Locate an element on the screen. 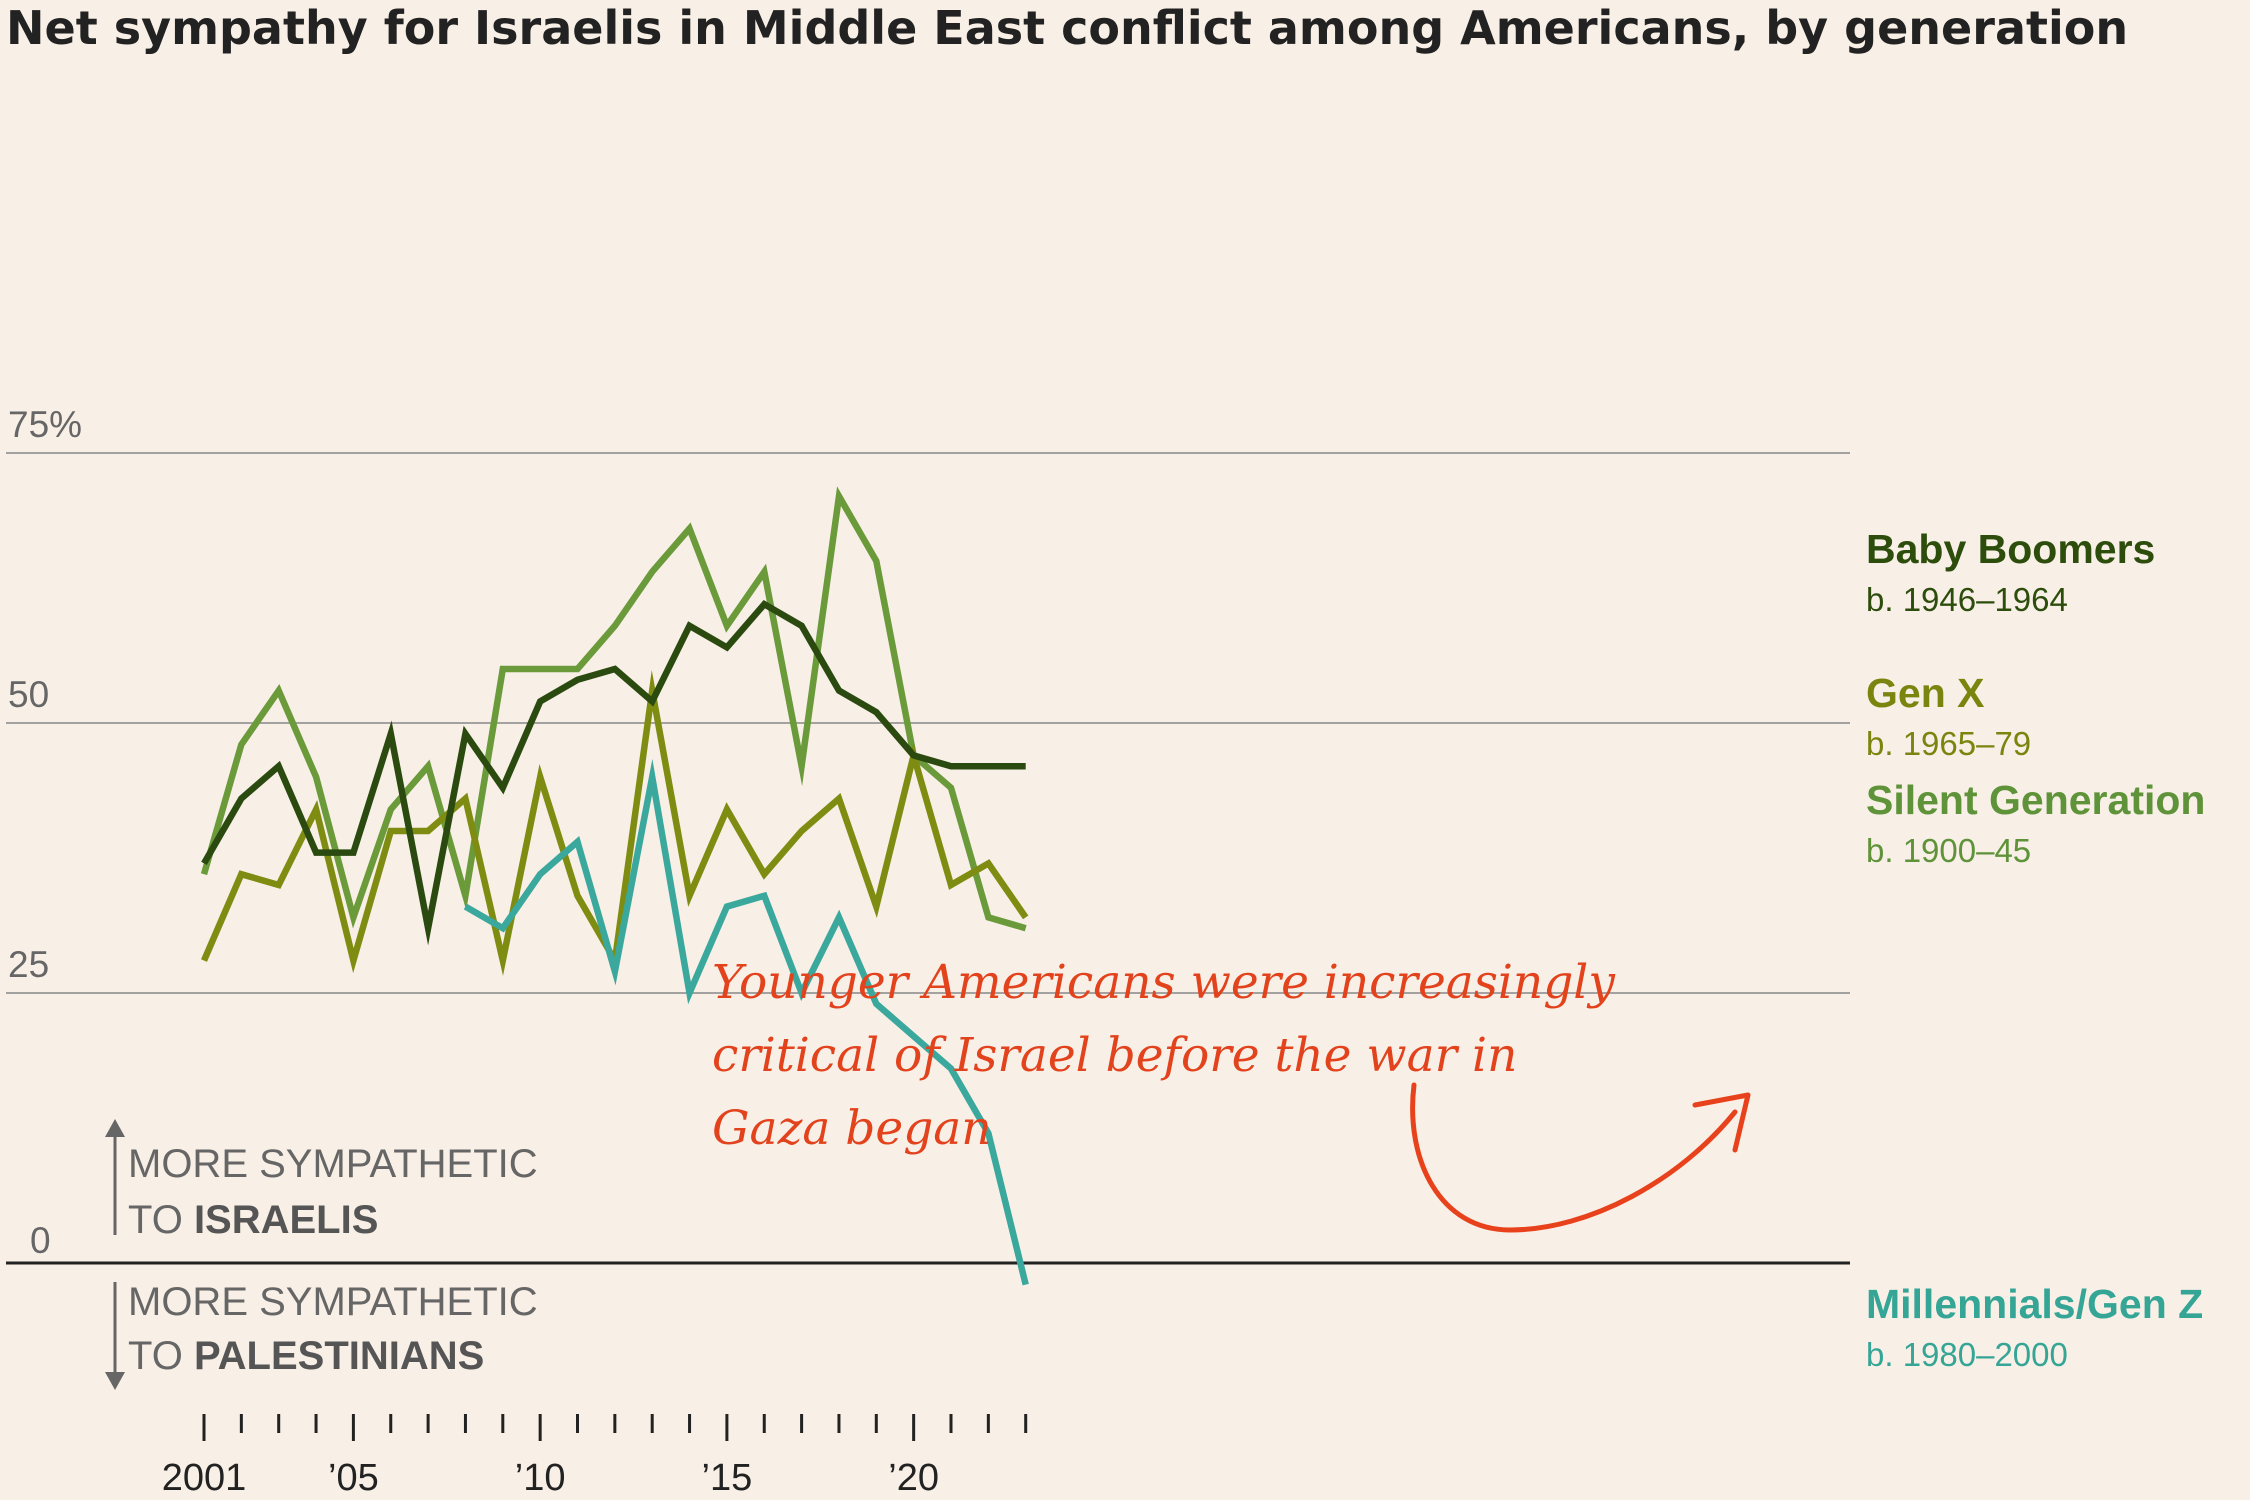 This screenshot has width=2250, height=1500. y-tick-label: 25 is located at coordinates (28, 964).